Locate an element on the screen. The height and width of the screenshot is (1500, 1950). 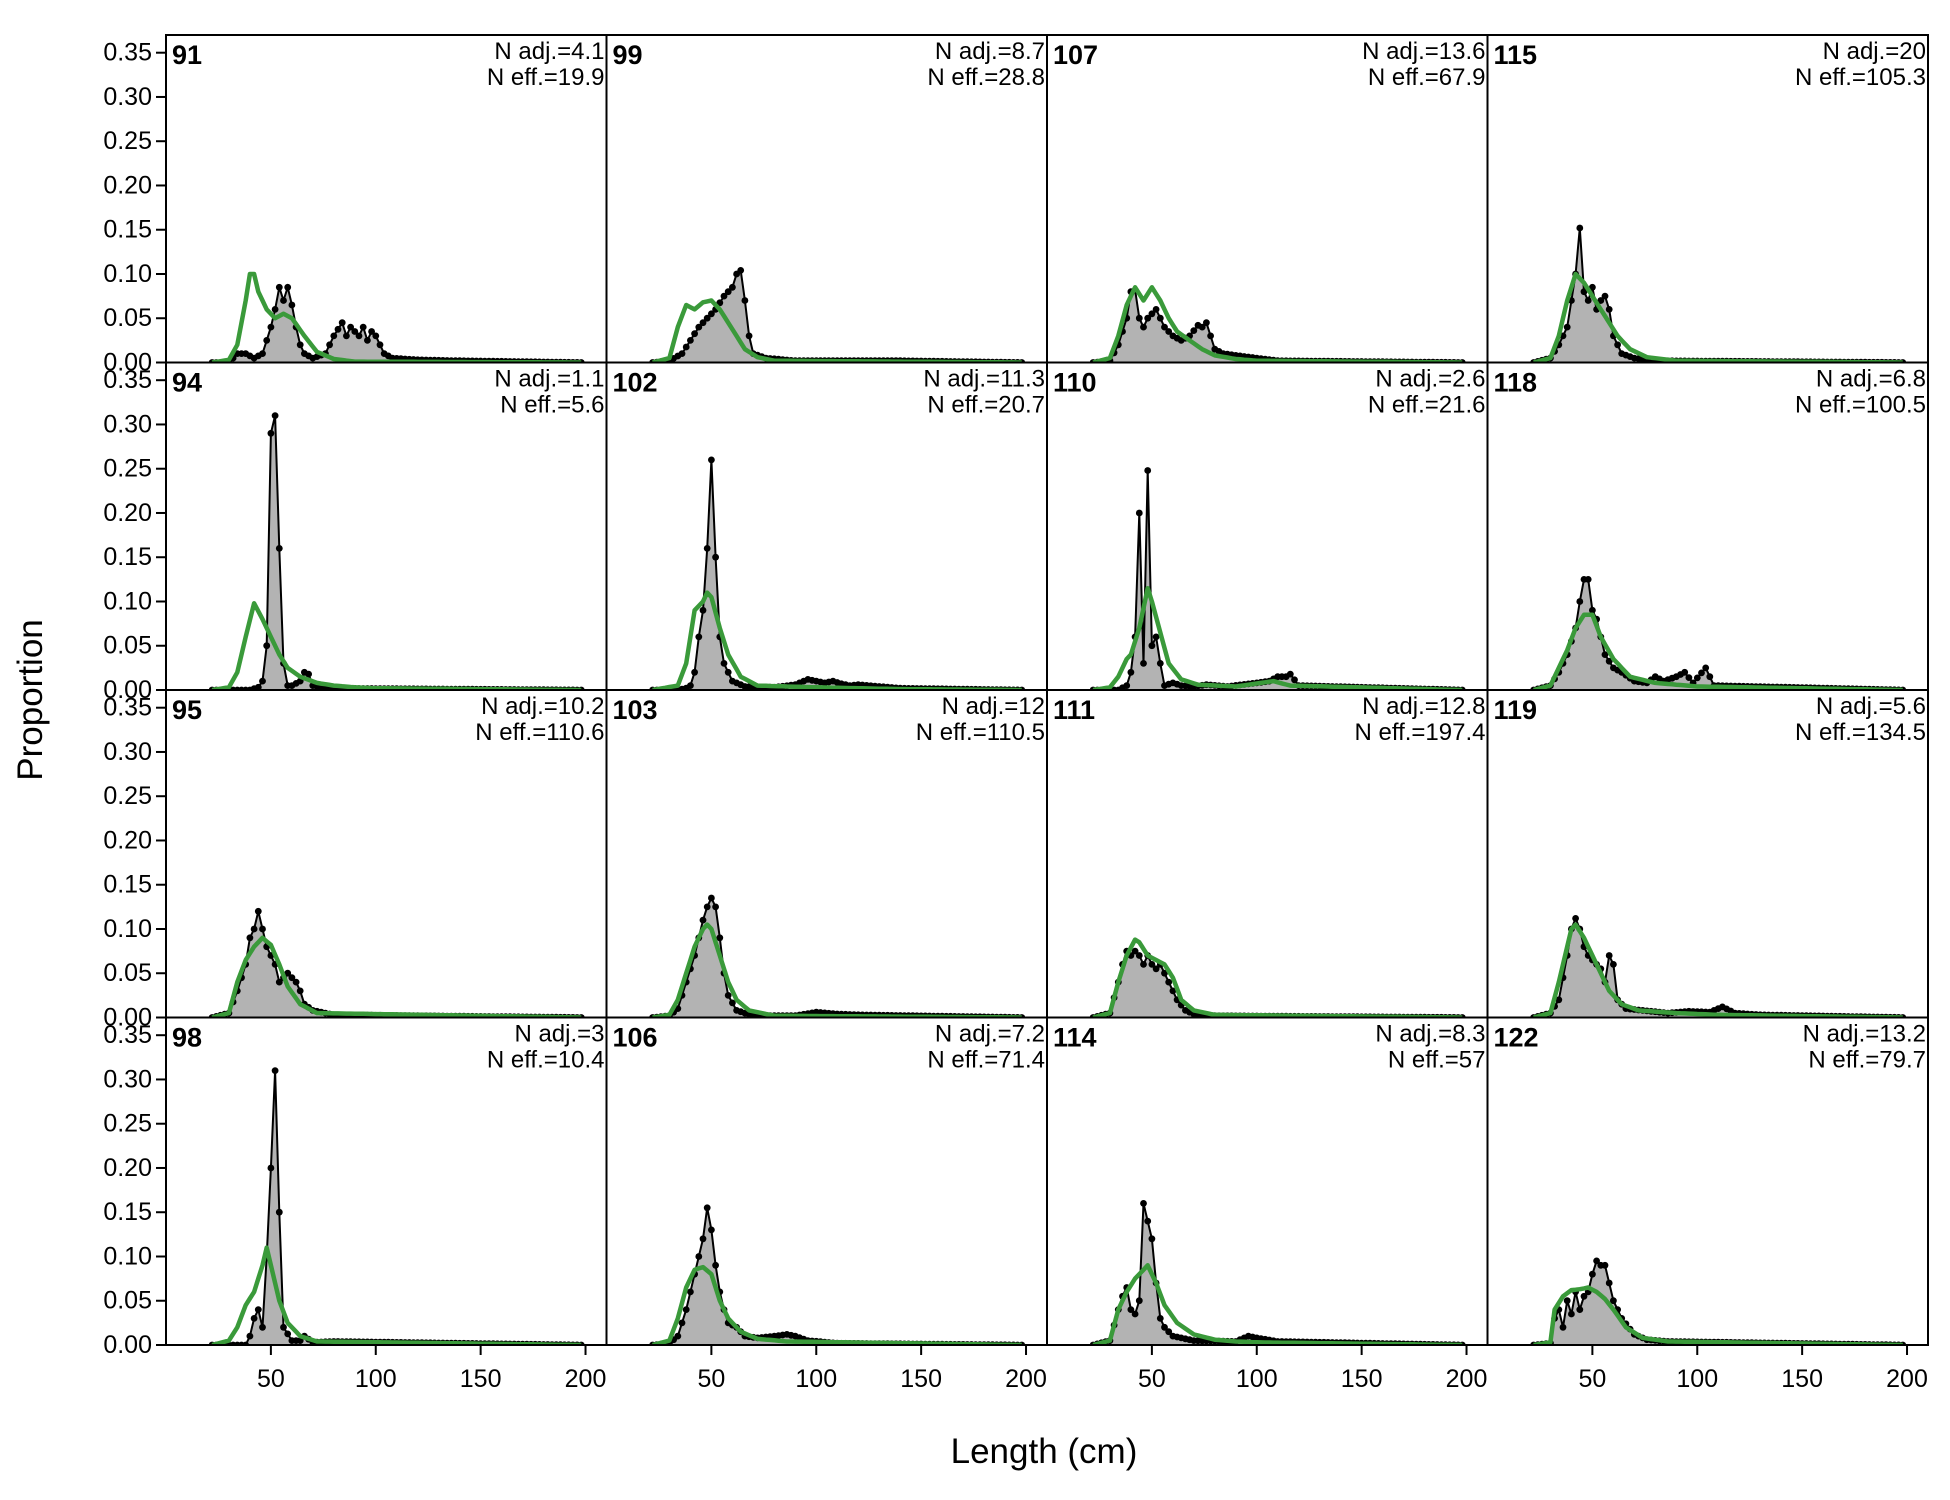
n-eff-label: N eff.=71.4 is located at coordinates (986, 1060).